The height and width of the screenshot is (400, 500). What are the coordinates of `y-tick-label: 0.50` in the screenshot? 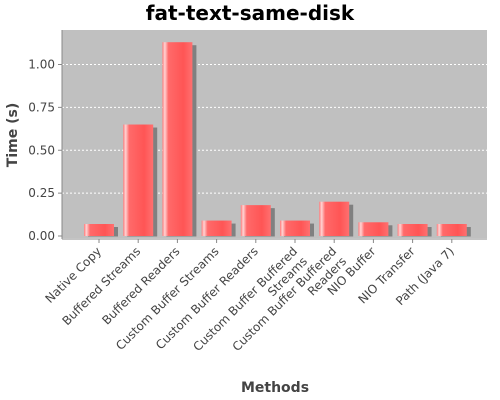 It's located at (41, 150).